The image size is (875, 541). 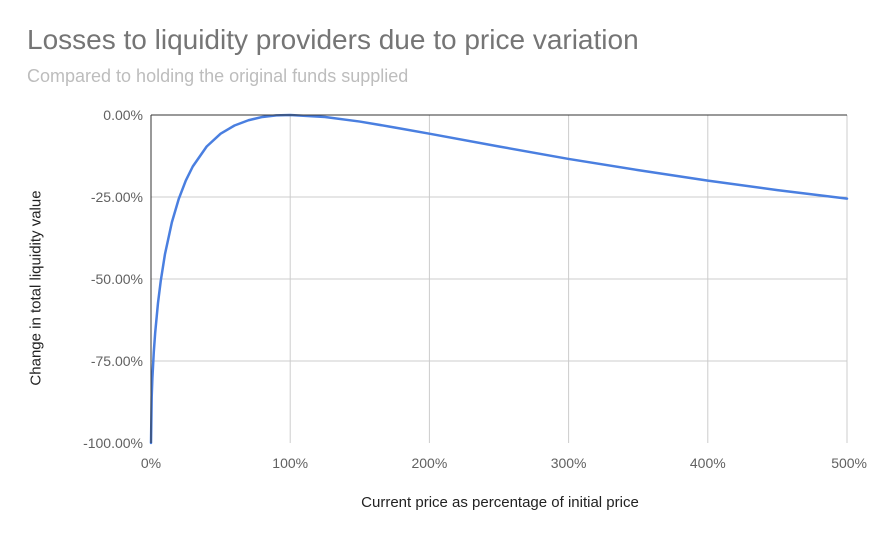 What do you see at coordinates (708, 463) in the screenshot?
I see `x-tick-label: 400%` at bounding box center [708, 463].